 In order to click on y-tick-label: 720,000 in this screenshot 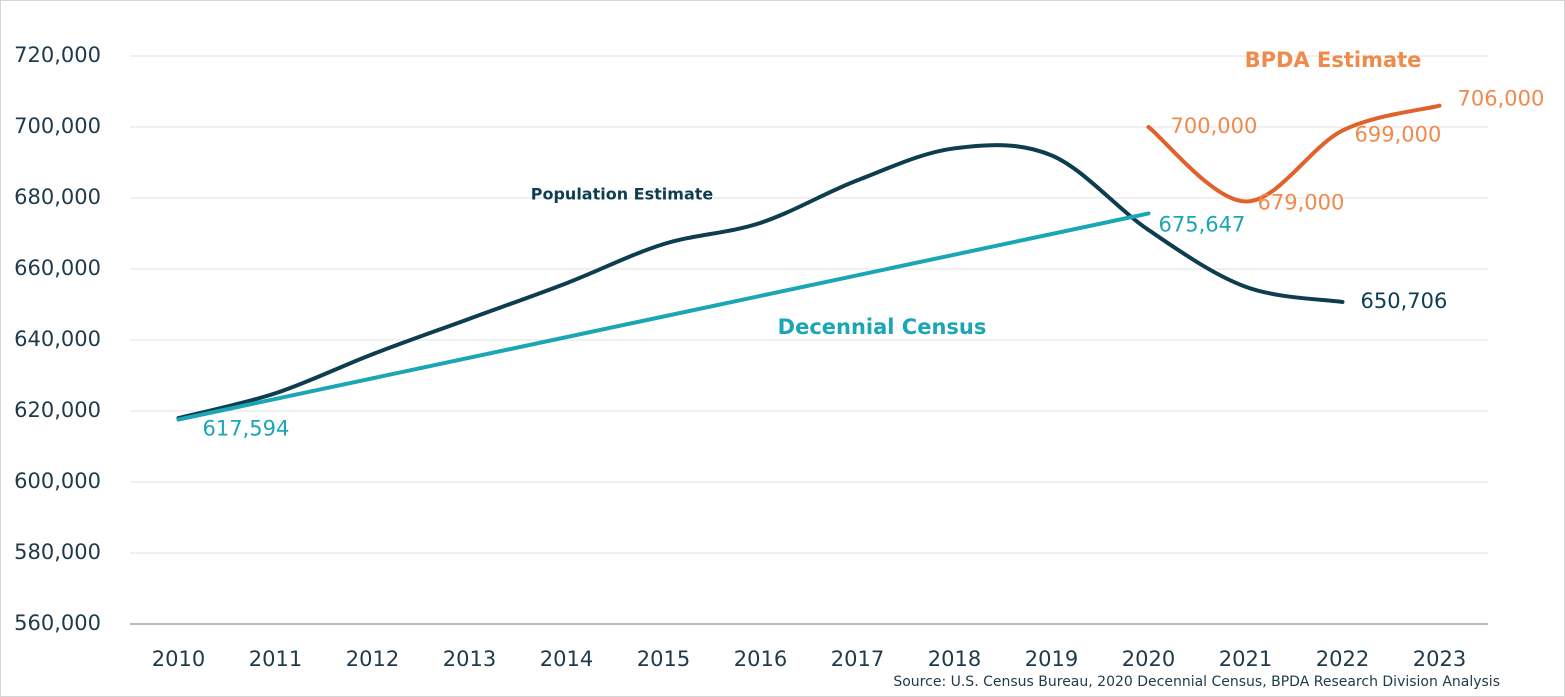, I will do `click(57, 55)`.